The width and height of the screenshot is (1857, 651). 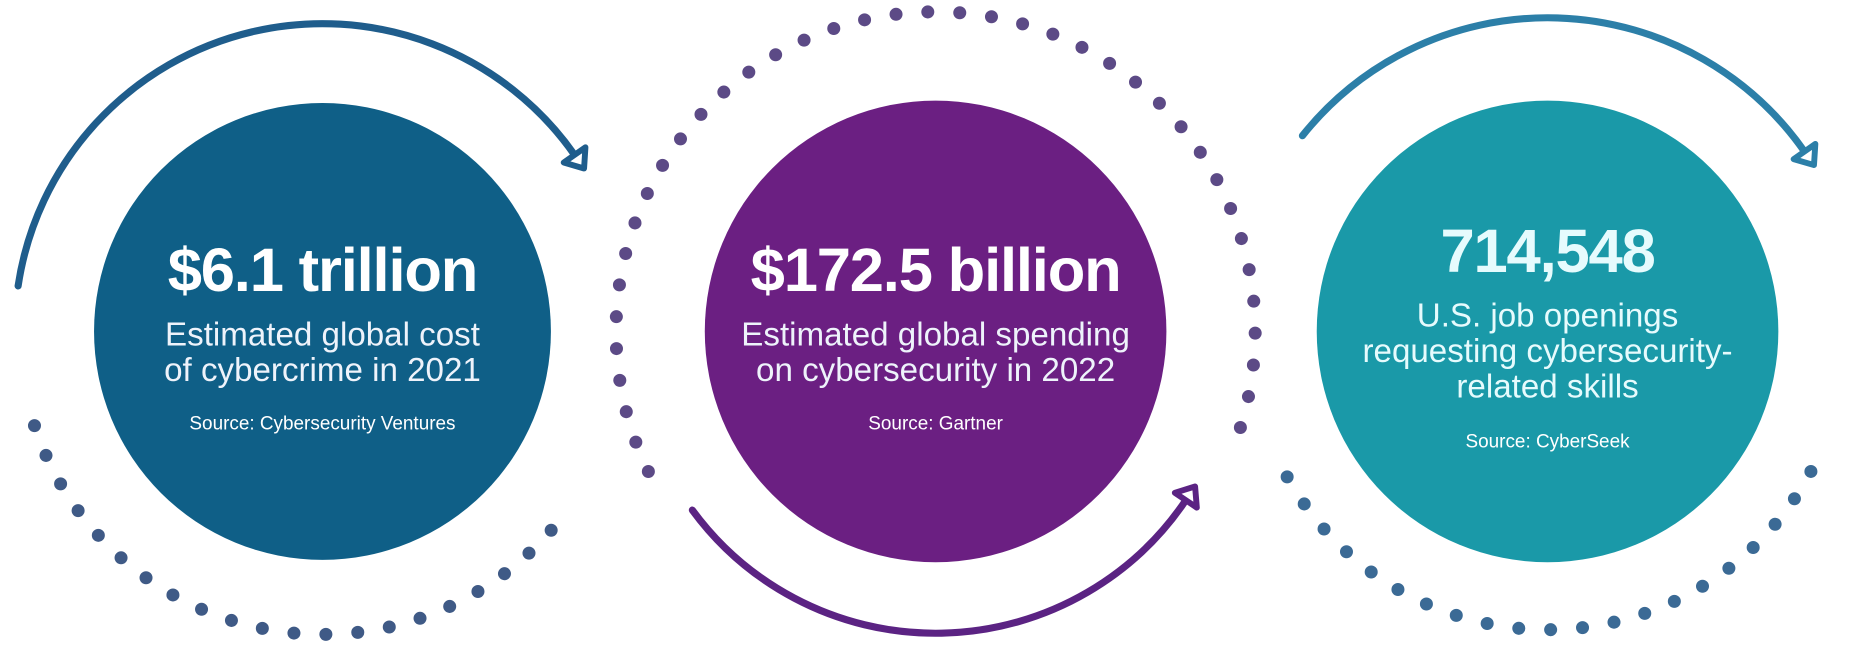 What do you see at coordinates (936, 270) in the screenshot?
I see `stat-value: $172.5 billion` at bounding box center [936, 270].